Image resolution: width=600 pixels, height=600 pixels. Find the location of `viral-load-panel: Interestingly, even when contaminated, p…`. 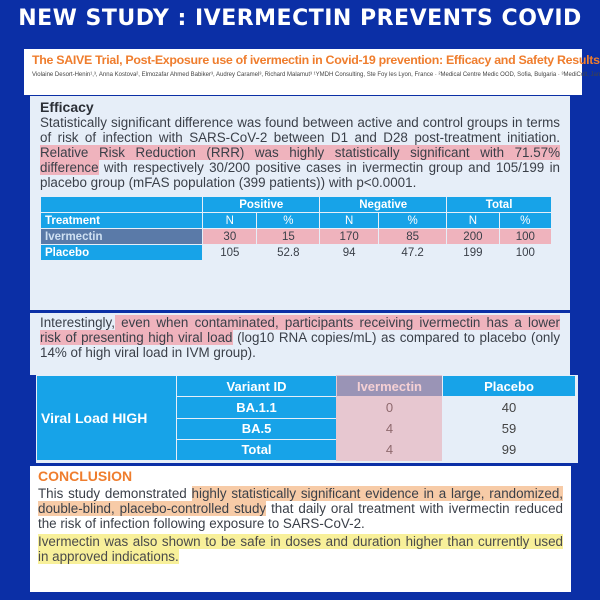

viral-load-panel: Interestingly, even when contaminated, p… is located at coordinates (300, 344).